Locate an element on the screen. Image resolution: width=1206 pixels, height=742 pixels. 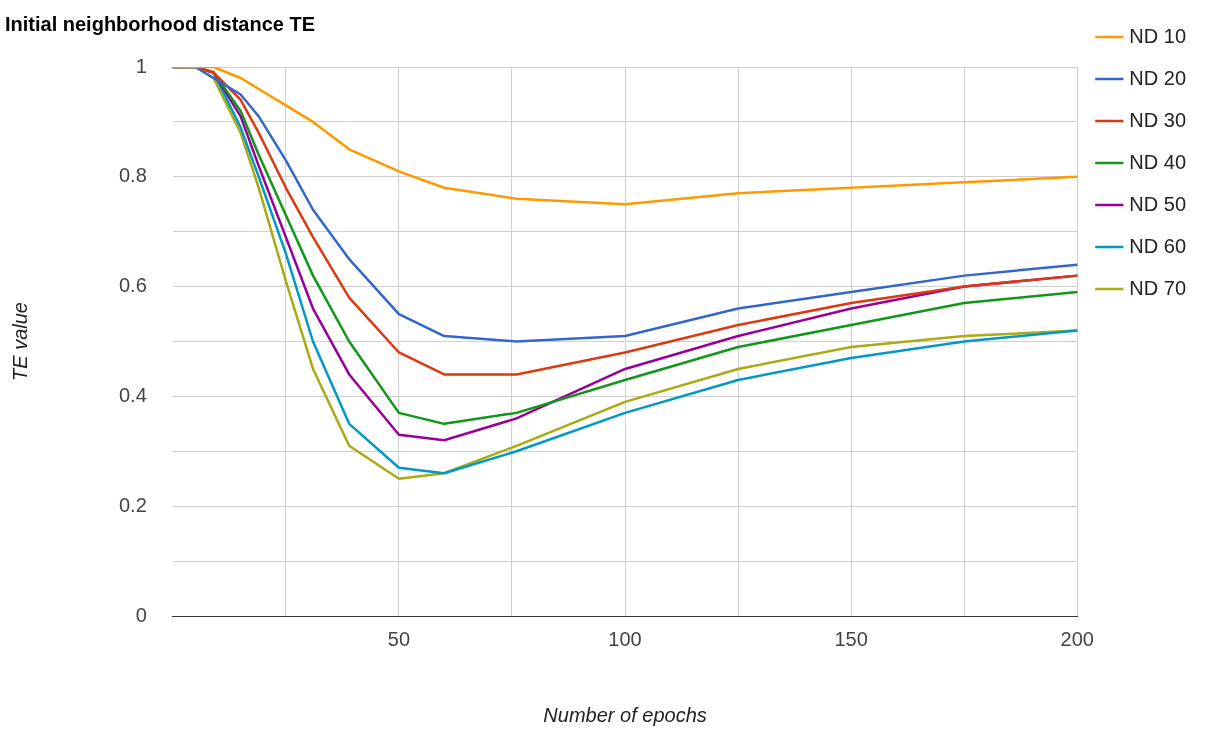
y-tick-label: 0.2 is located at coordinates (132, 504).